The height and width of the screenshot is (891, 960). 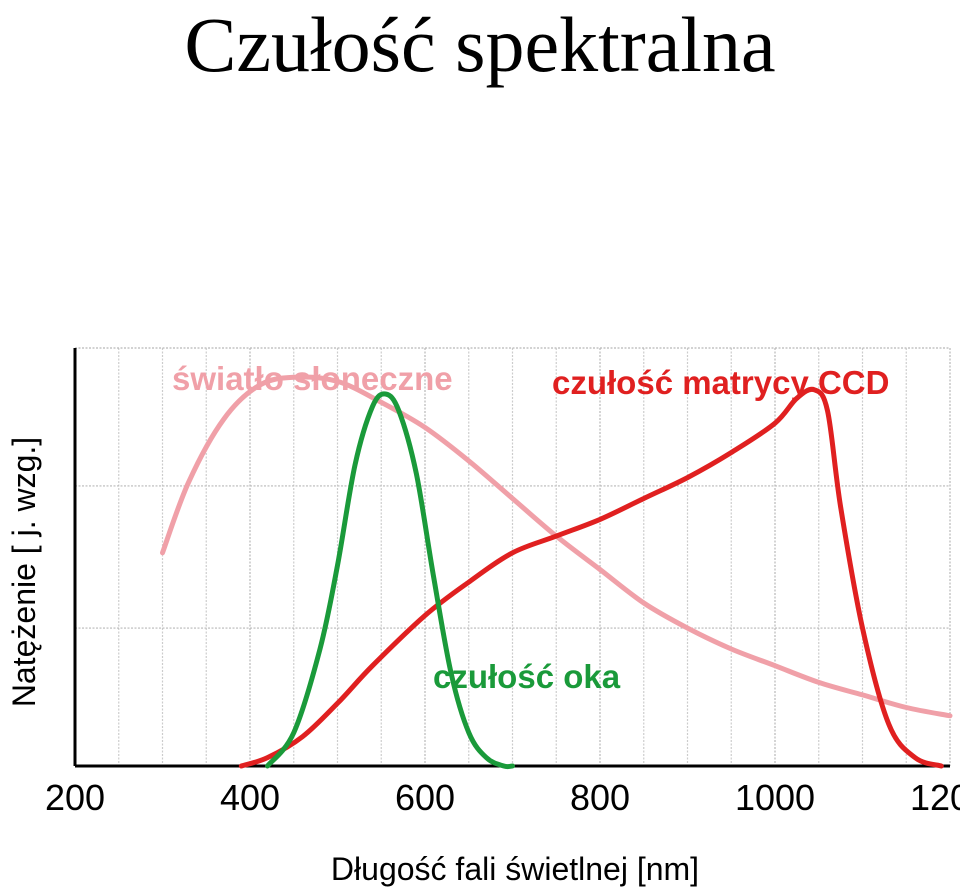 What do you see at coordinates (480, 44) in the screenshot?
I see `page-title: Czułość spektralna` at bounding box center [480, 44].